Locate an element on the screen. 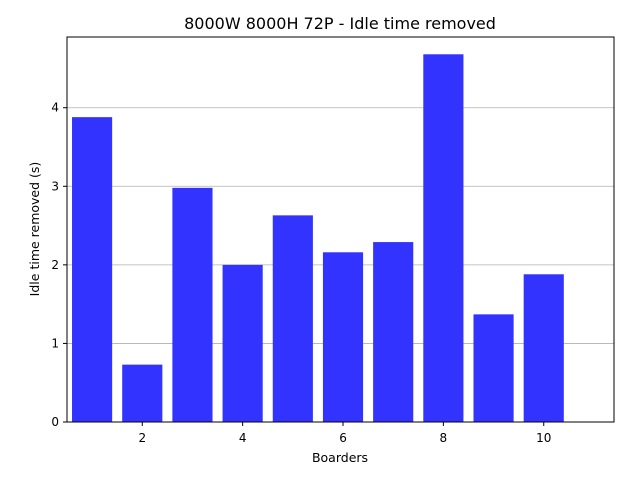  y-tick-label: 3 is located at coordinates (55, 186).